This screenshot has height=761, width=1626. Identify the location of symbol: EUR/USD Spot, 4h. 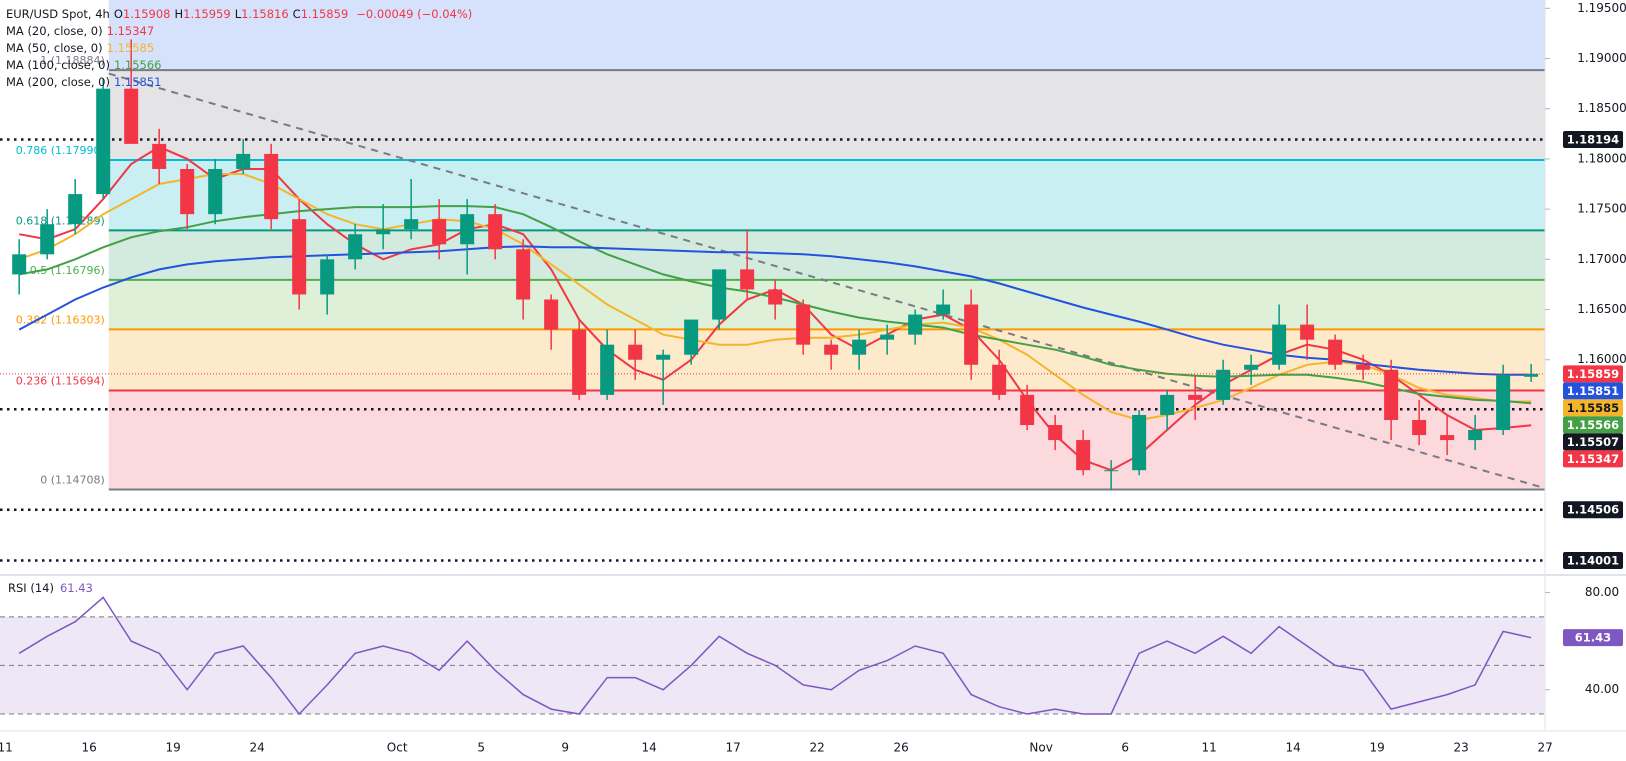
(58, 14).